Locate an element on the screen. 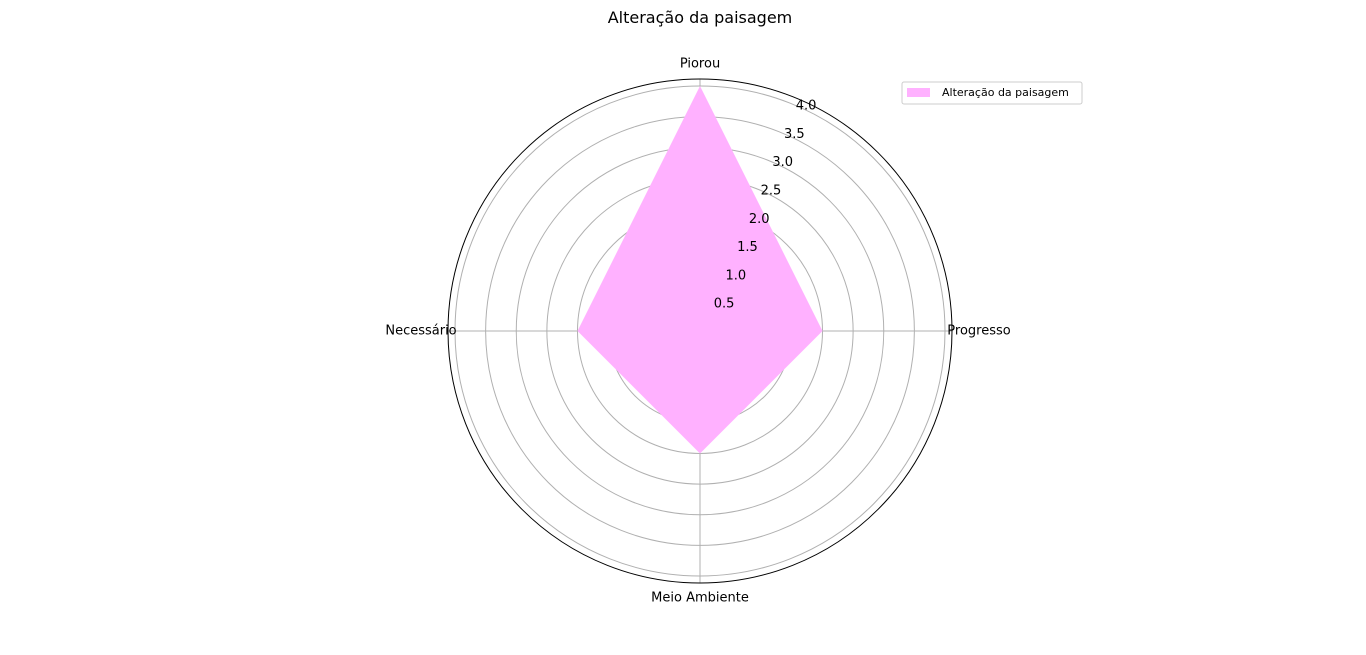  category-label: Progresso is located at coordinates (978, 331).